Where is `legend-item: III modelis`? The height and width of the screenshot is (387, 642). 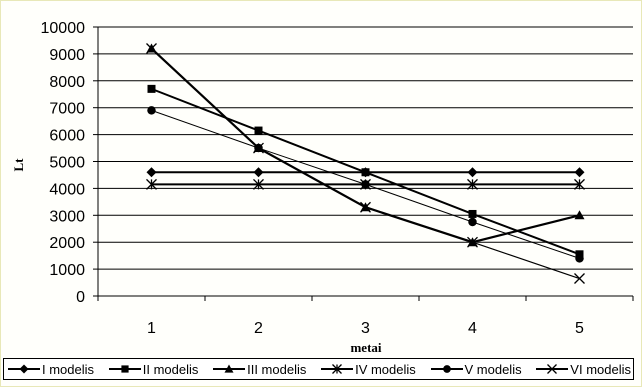
legend-item: III modelis is located at coordinates (259, 369).